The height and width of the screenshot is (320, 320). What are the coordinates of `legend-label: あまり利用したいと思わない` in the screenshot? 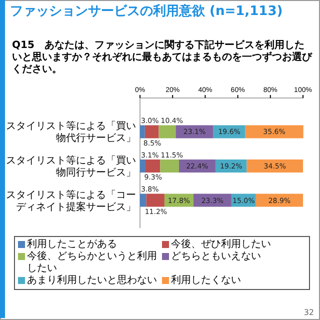 It's located at (92, 281).